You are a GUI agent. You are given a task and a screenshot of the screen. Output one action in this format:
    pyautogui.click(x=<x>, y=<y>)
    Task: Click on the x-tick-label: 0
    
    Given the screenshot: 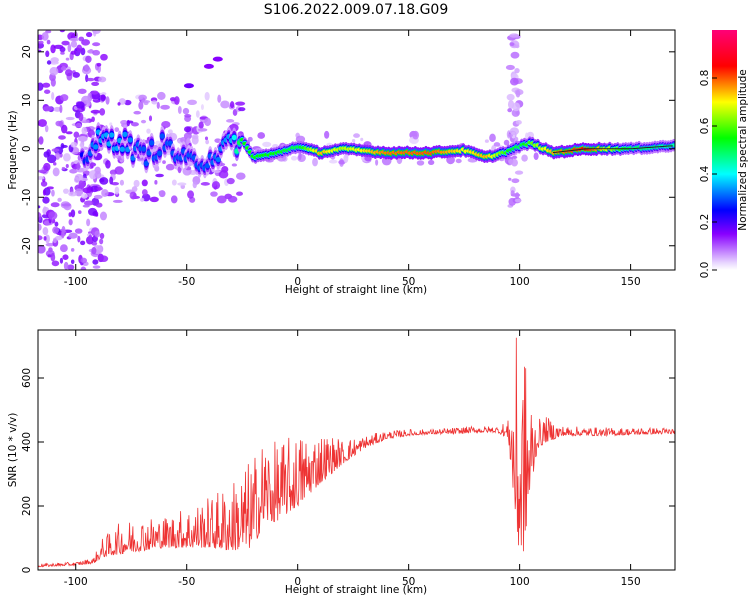 What is the action you would take?
    pyautogui.click(x=297, y=582)
    